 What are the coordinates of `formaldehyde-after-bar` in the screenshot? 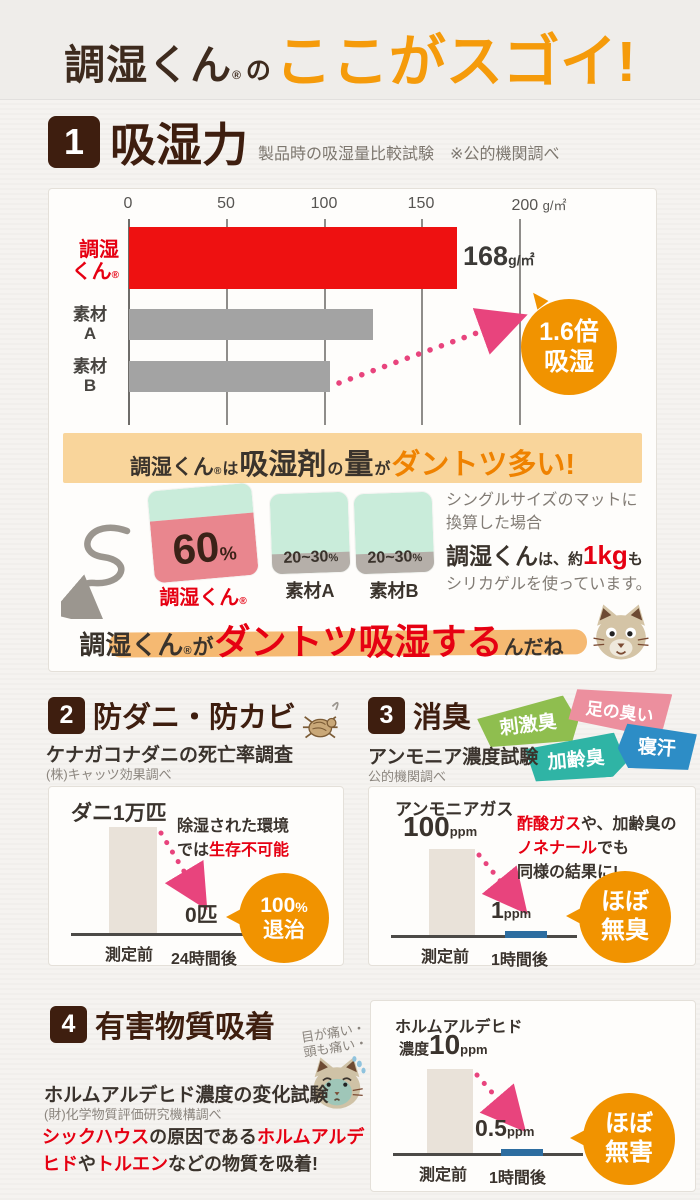 It's located at (522, 1152).